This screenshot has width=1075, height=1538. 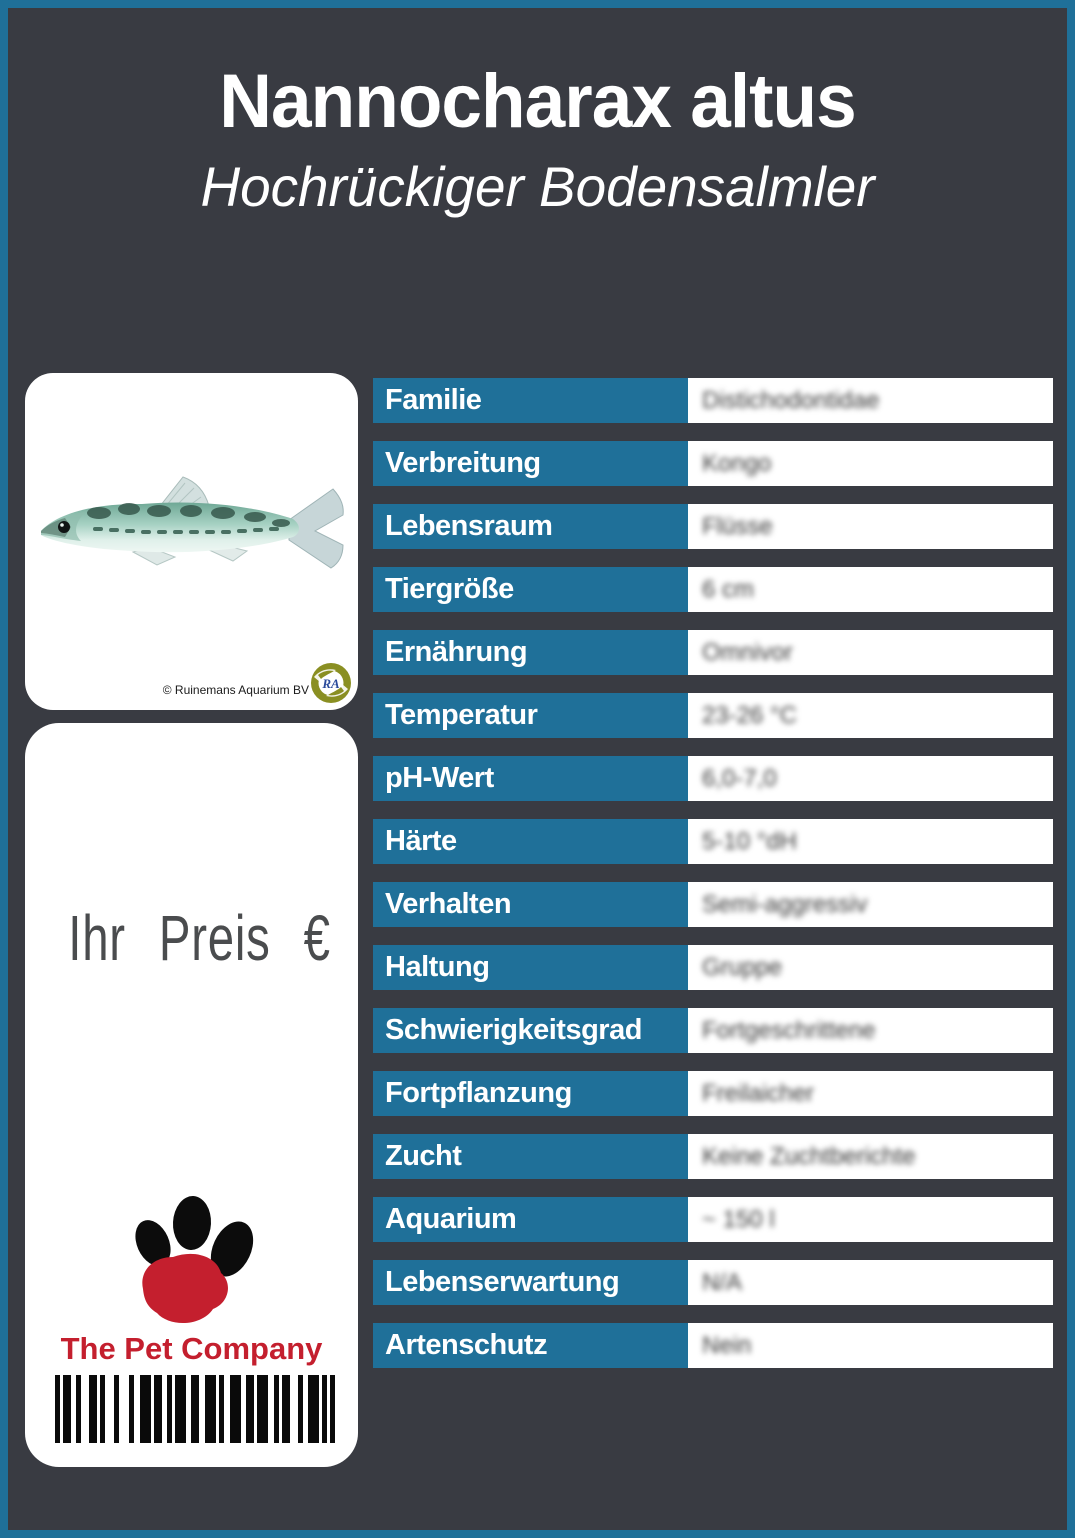 What do you see at coordinates (870, 841) in the screenshot?
I see `spec-value: 5-10 °dH` at bounding box center [870, 841].